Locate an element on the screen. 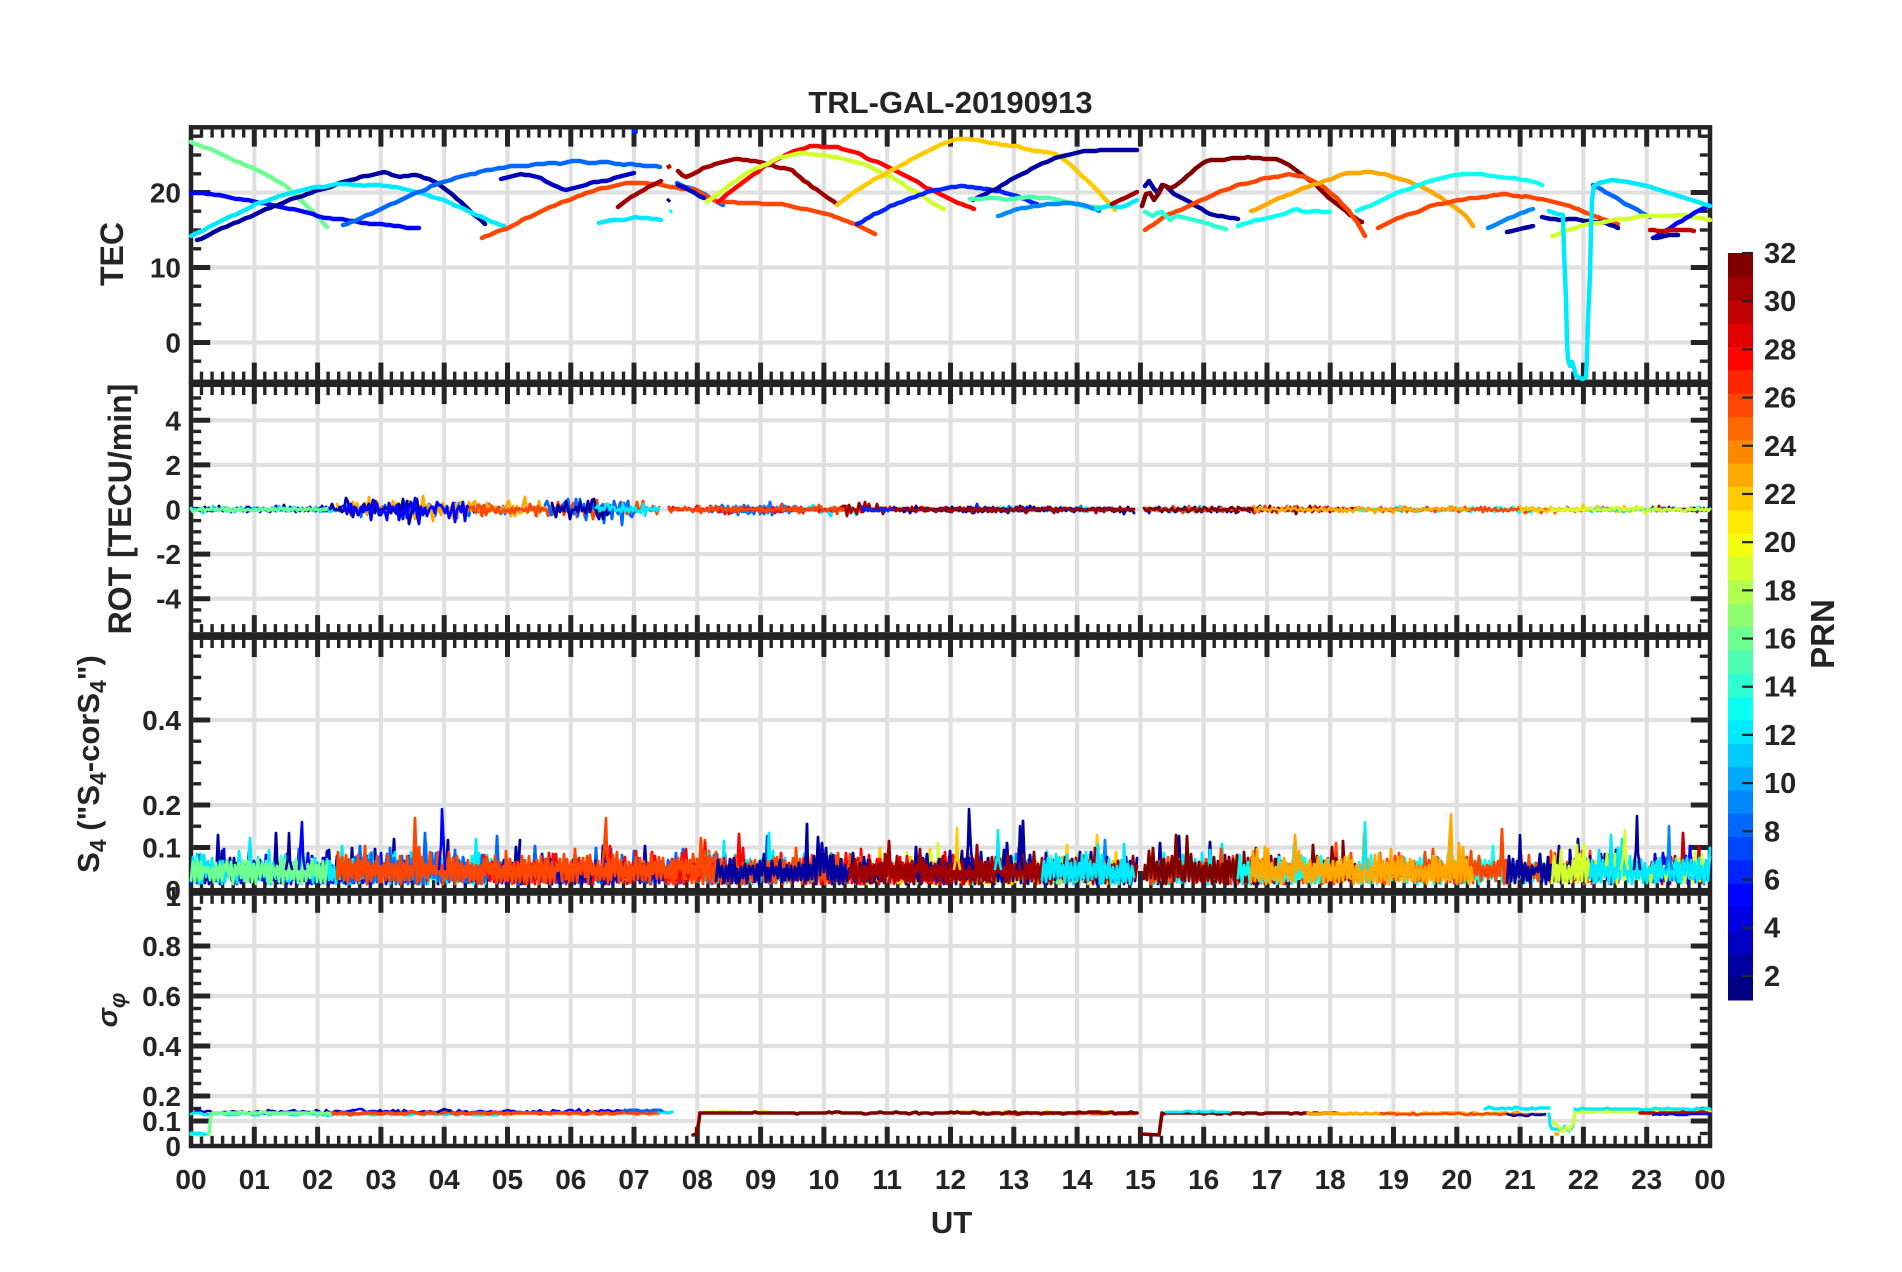 This screenshot has width=1902, height=1272. svg-text: 03 is located at coordinates (380, 1179).